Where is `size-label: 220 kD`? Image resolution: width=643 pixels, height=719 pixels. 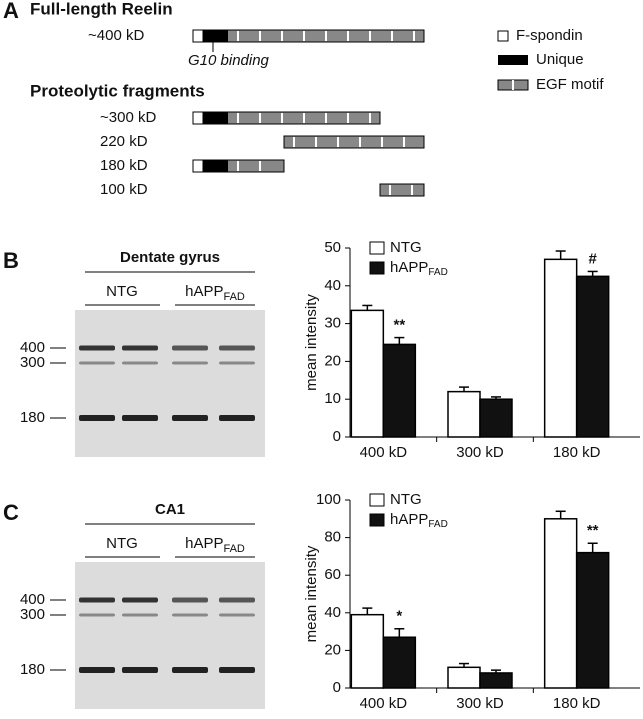
size-label: 220 kD is located at coordinates (124, 141).